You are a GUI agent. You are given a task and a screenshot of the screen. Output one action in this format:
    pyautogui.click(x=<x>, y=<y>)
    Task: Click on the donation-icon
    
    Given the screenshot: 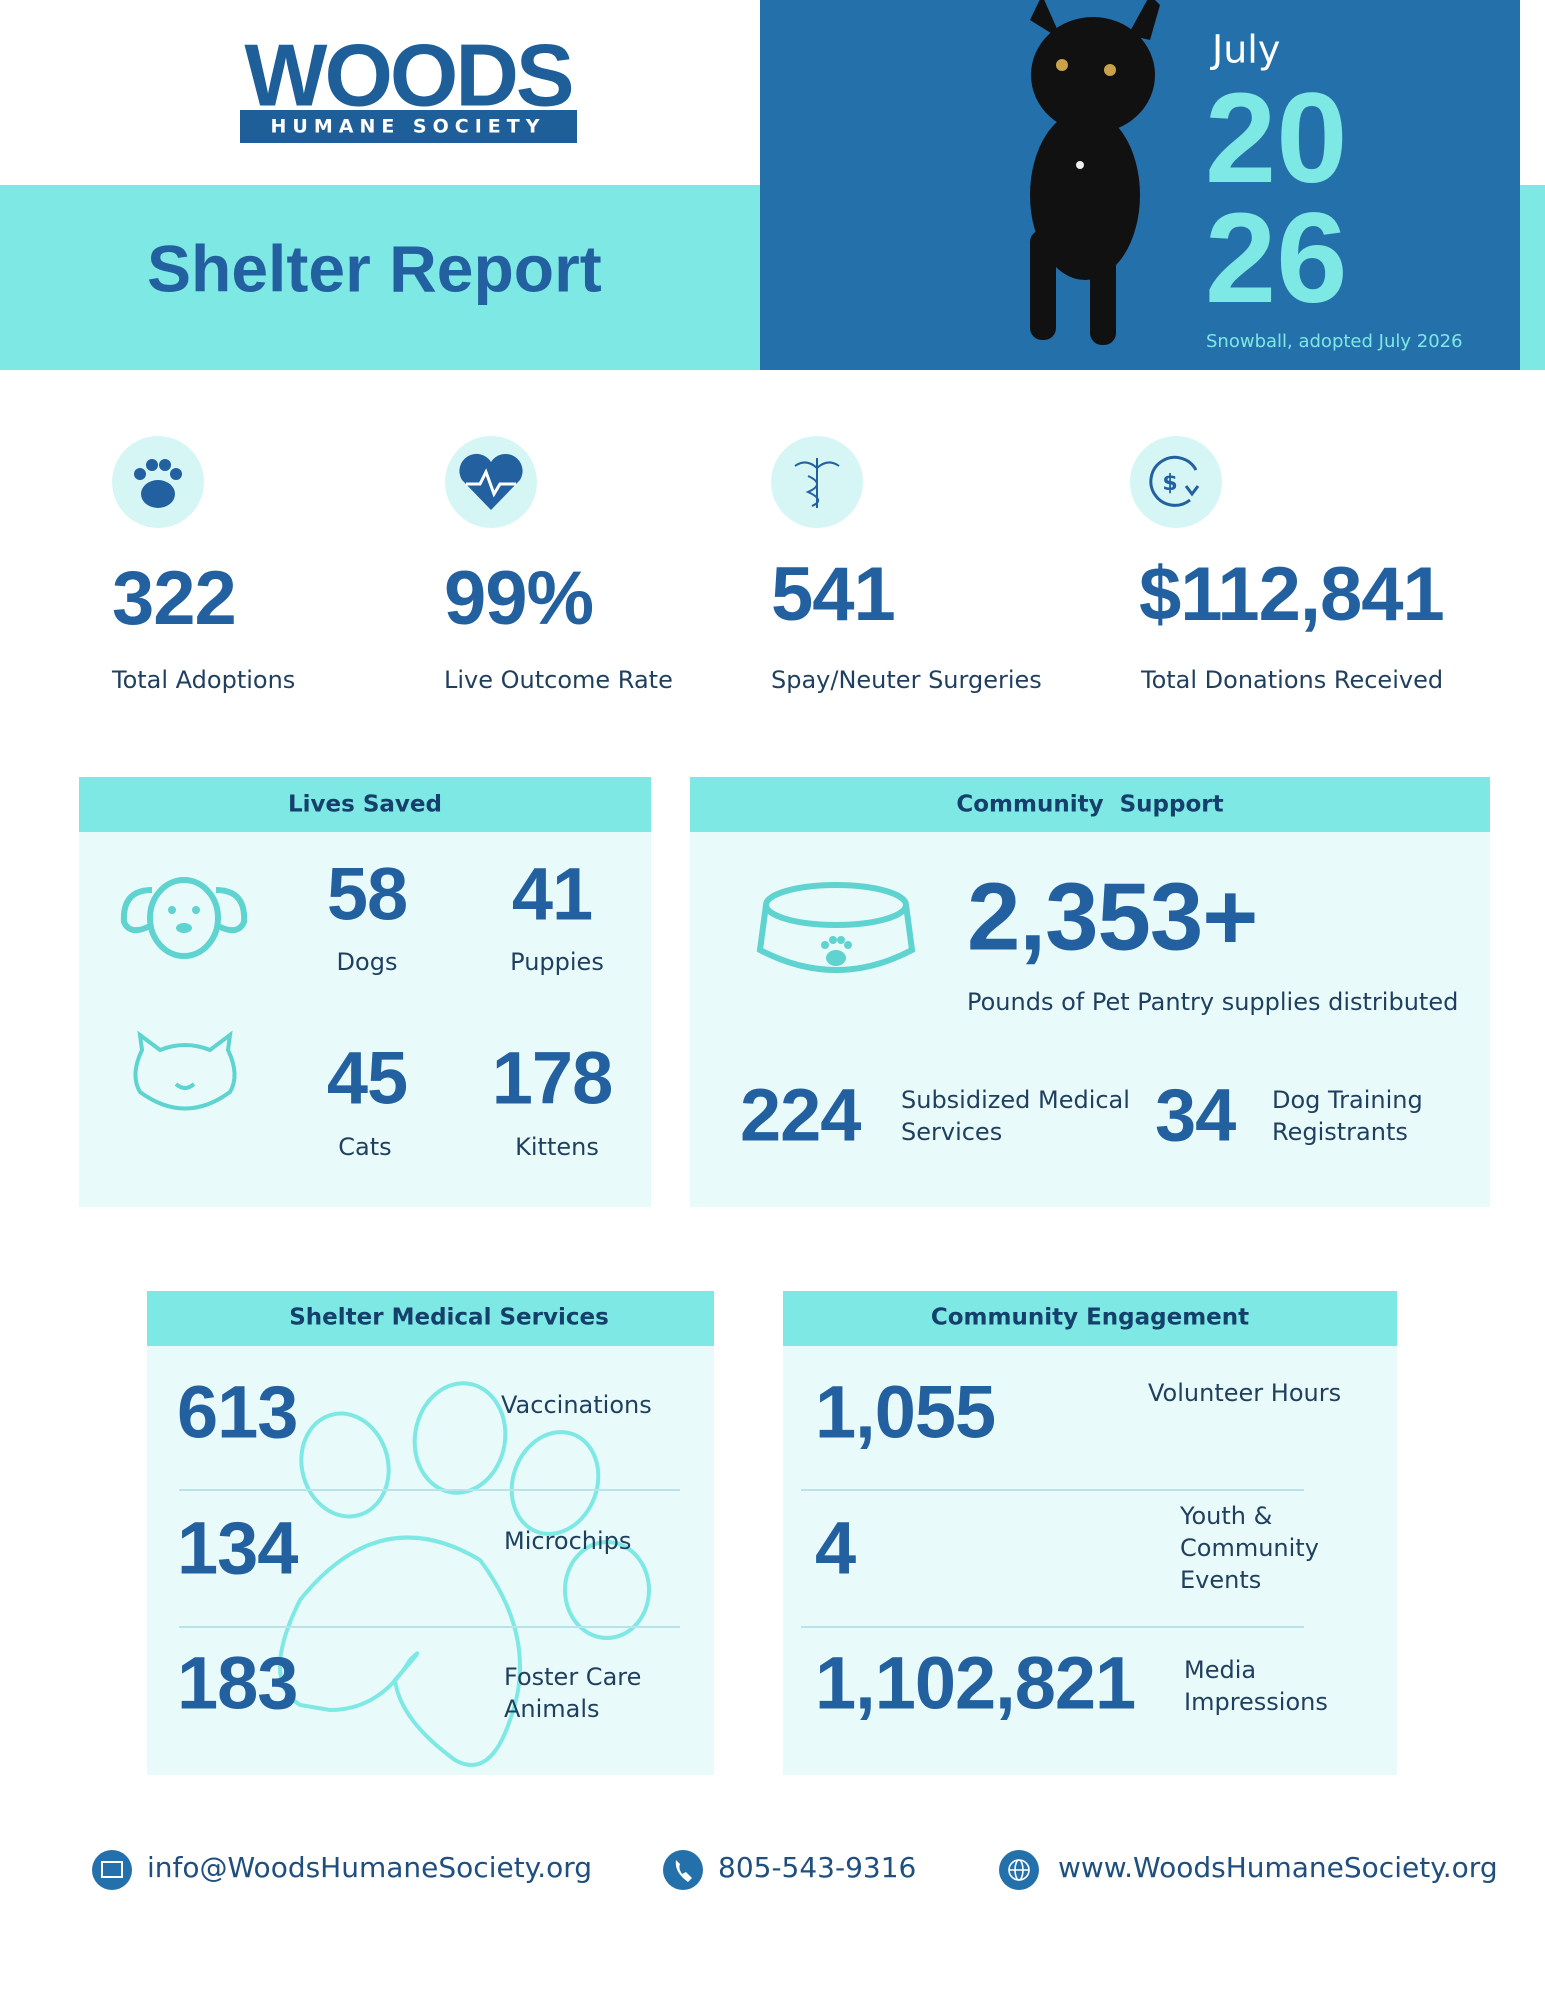 What is the action you would take?
    pyautogui.click(x=1174, y=481)
    